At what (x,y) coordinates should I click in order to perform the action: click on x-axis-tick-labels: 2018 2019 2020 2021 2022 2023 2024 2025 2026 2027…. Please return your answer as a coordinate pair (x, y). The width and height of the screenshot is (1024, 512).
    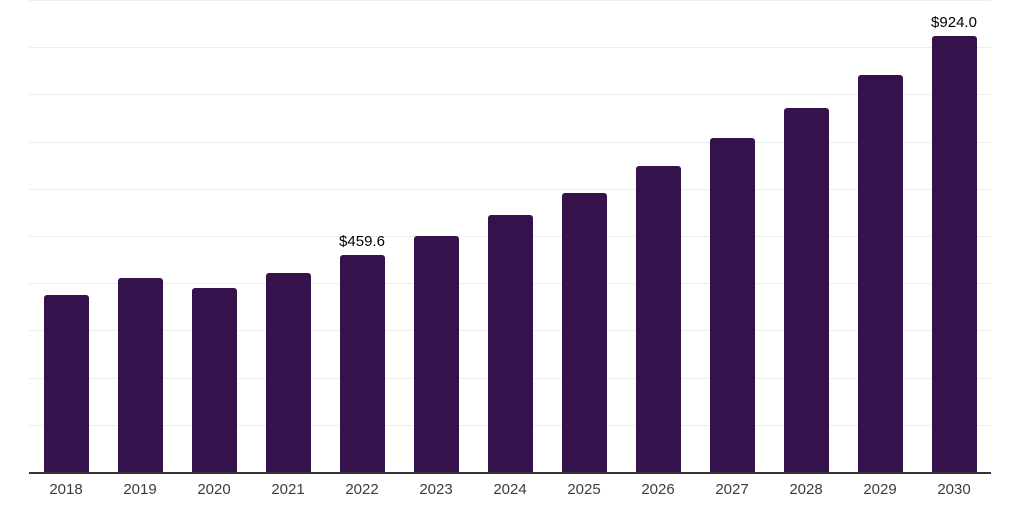
    Looking at the image, I should click on (510, 489).